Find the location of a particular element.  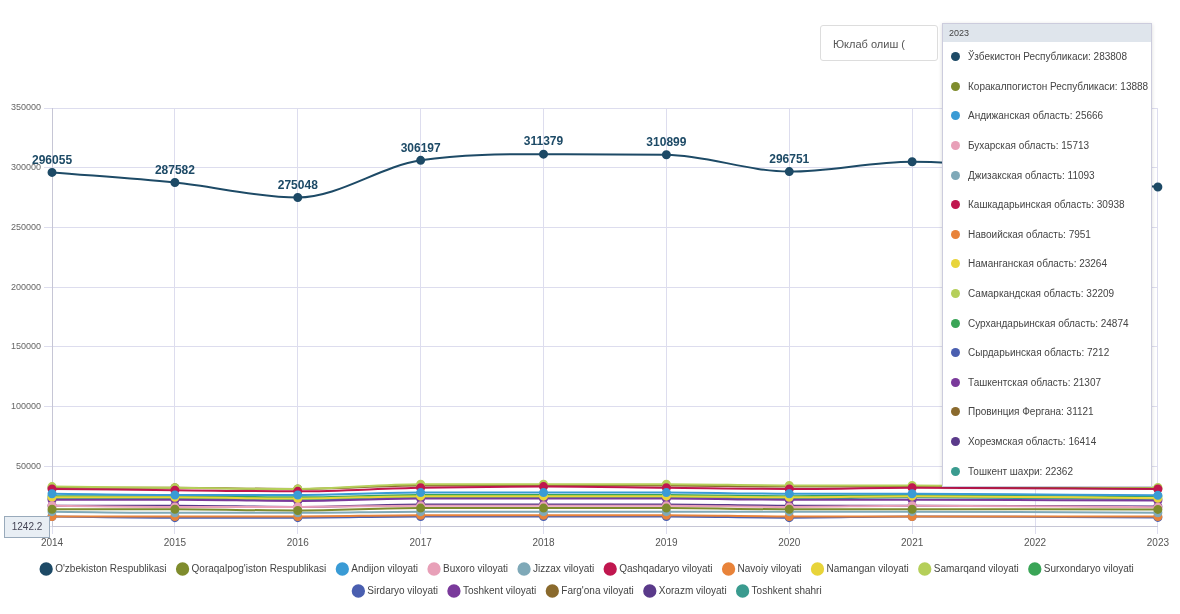

y-tick-label: 250000 is located at coordinates (26, 226).